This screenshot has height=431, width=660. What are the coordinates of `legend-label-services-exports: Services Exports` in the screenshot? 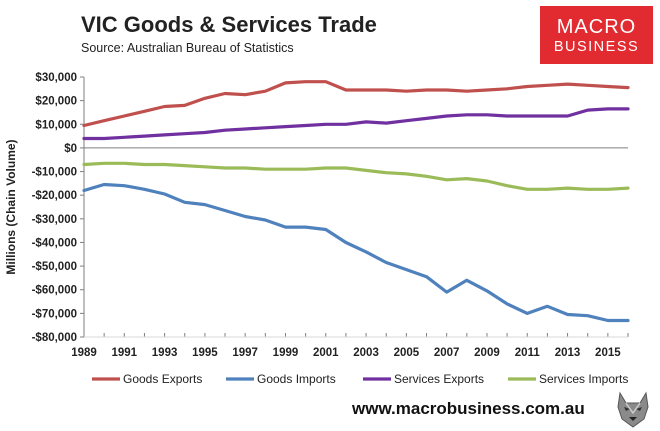 It's located at (439, 379).